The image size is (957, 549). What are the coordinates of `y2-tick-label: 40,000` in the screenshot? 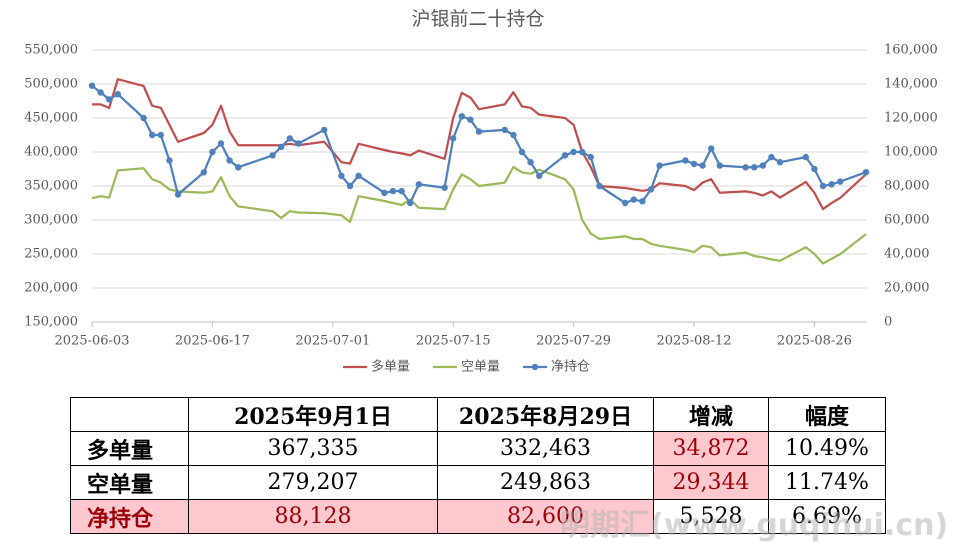 It's located at (907, 254).